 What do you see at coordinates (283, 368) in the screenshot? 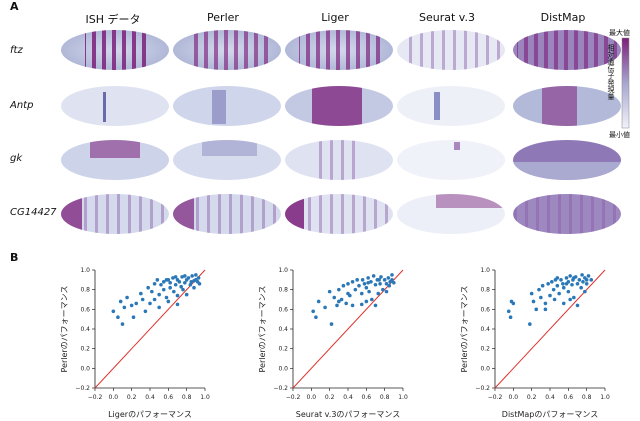
I see `y-tick-label: 0.0` at bounding box center [283, 368].